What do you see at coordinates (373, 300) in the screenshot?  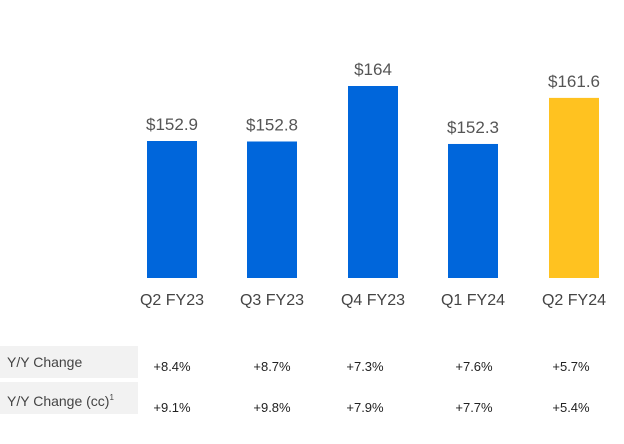 I see `category-label: Q4 FY23` at bounding box center [373, 300].